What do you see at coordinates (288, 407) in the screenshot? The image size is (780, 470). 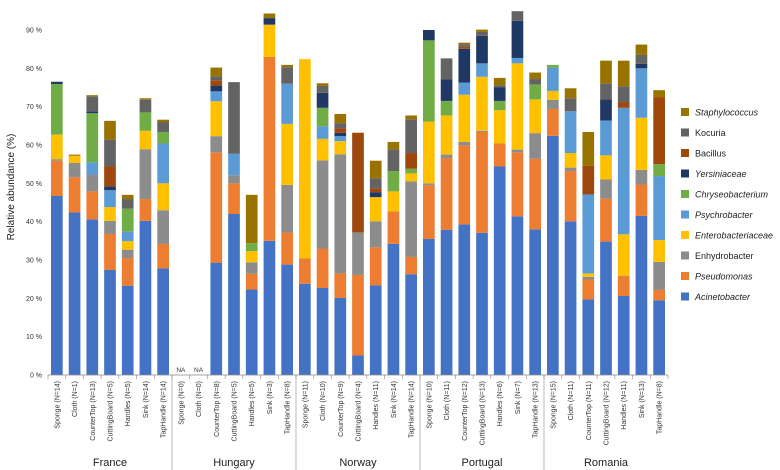 I see `x-category-label: TapHandle (N=8)` at bounding box center [288, 407].